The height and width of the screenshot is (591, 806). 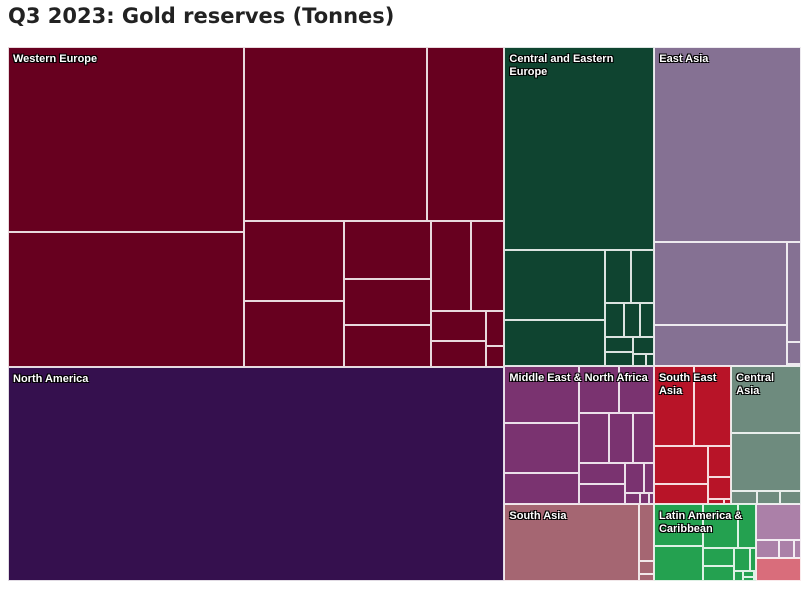 I want to click on chart-title: Q3 2023: Gold reserves (Tonnes), so click(x=201, y=16).